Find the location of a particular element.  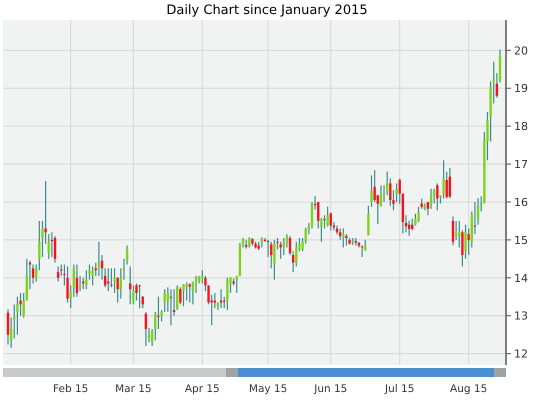

x-tick-label: Jun 15 is located at coordinates (330, 389).